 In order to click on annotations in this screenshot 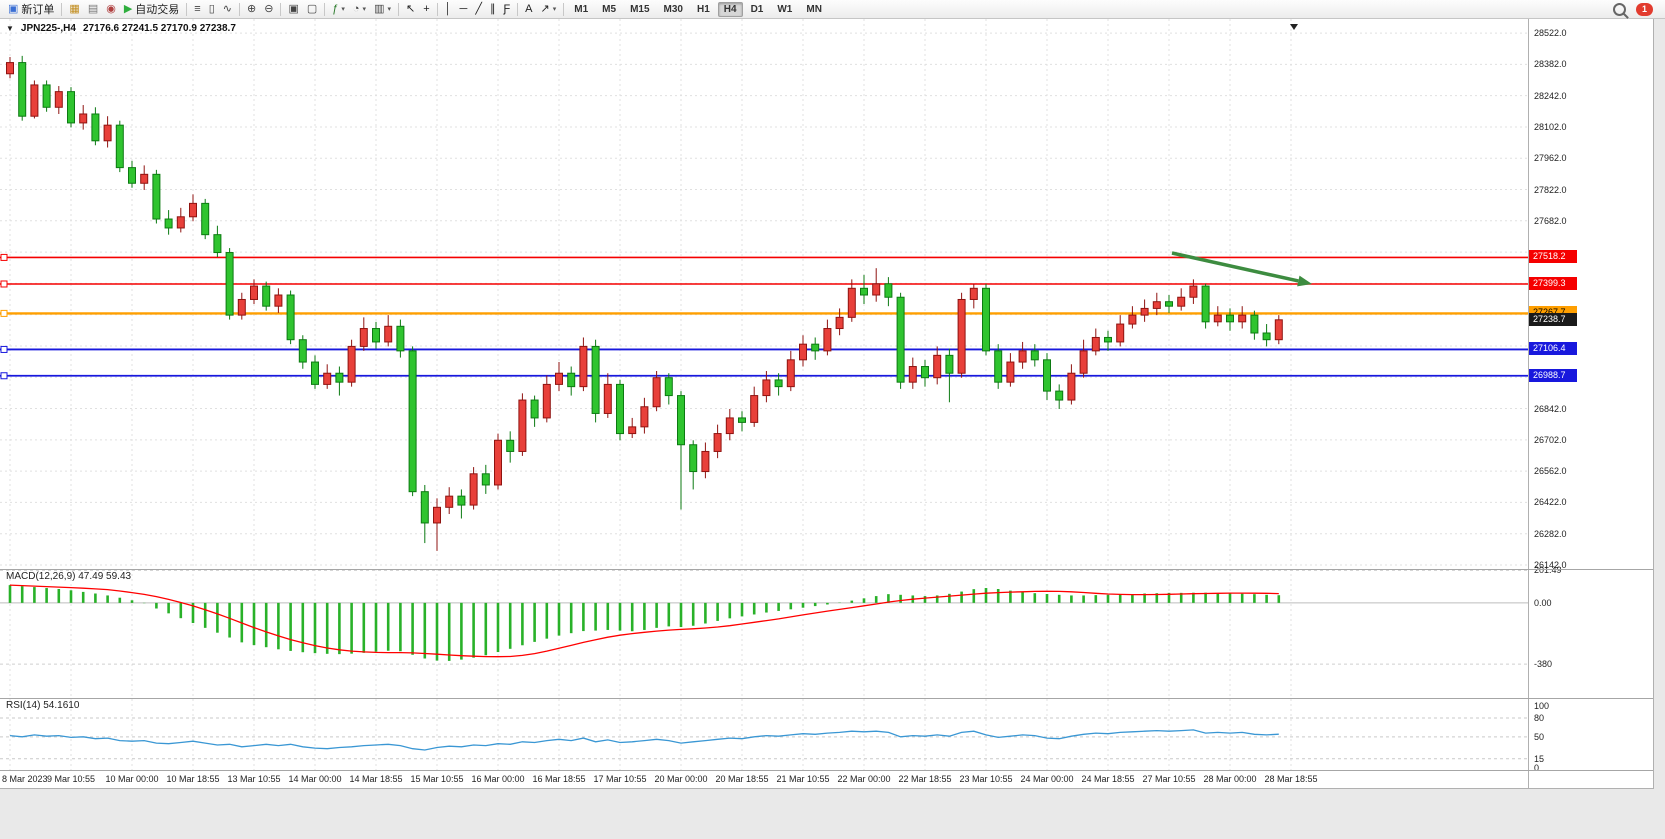, I will do `click(1241, 155)`.